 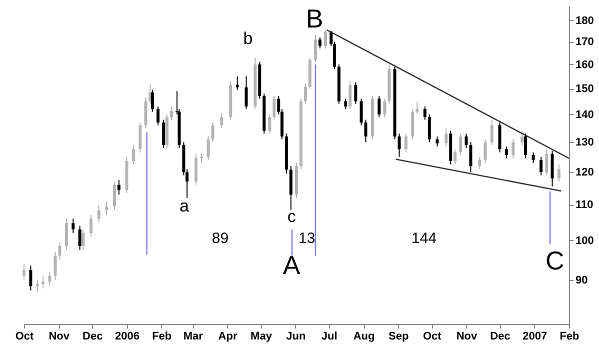 What do you see at coordinates (364, 336) in the screenshot?
I see `x-tick-label: Aug` at bounding box center [364, 336].